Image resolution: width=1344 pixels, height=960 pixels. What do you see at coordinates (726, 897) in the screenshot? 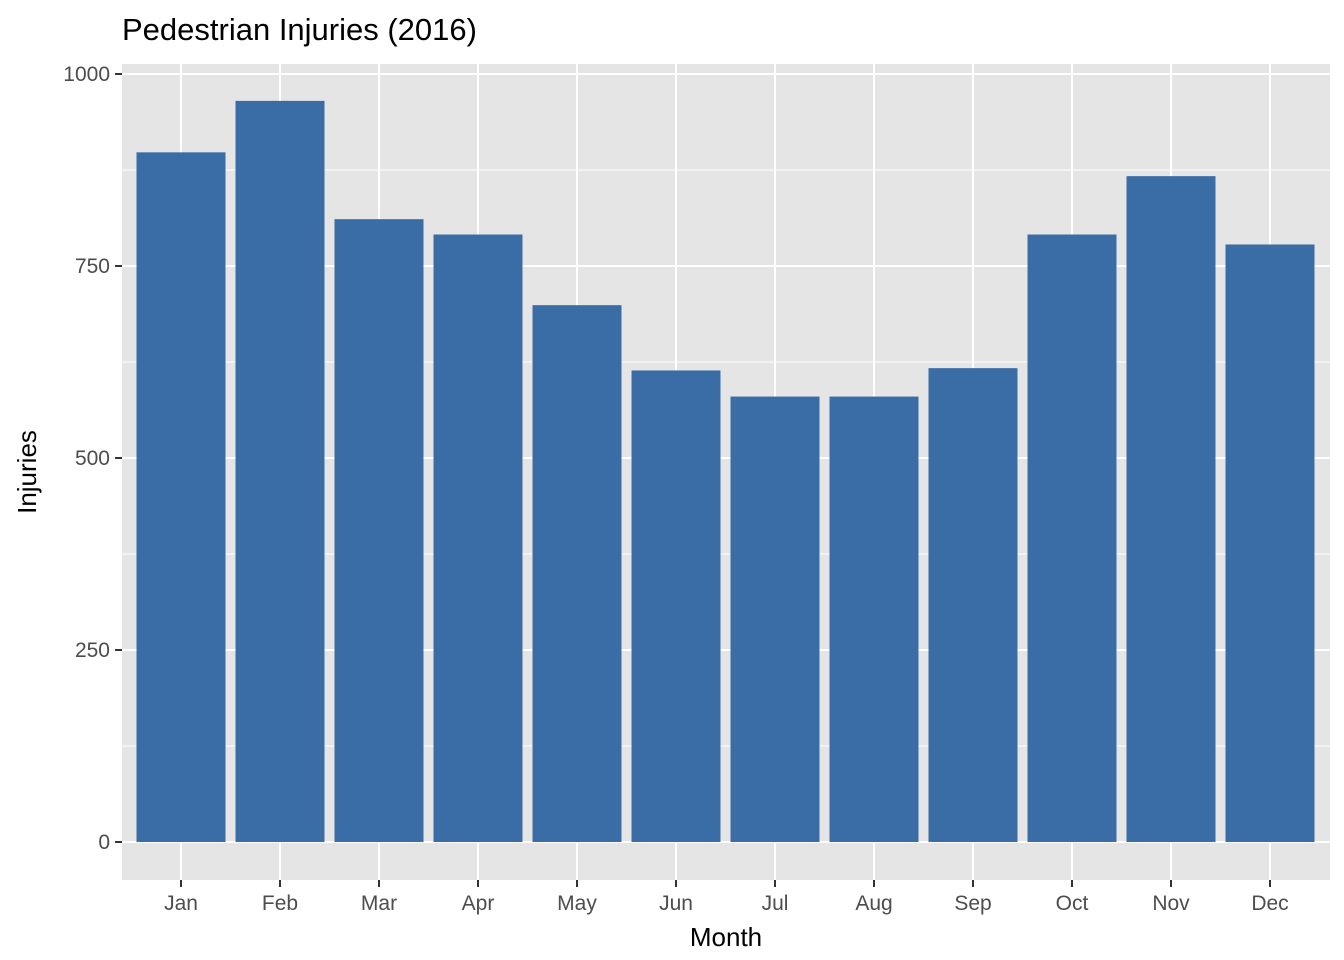
I see `x-axis: Jan Feb Mar Apr May Jun Jul Aug Sep Oct Nov Dec` at bounding box center [726, 897].